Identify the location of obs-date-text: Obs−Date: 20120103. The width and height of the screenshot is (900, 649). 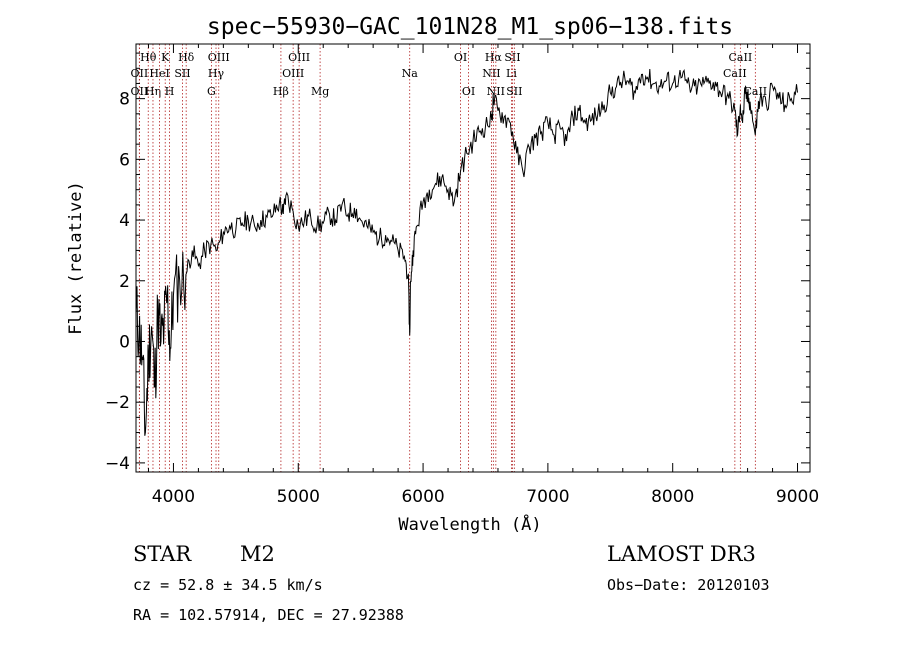
(688, 585).